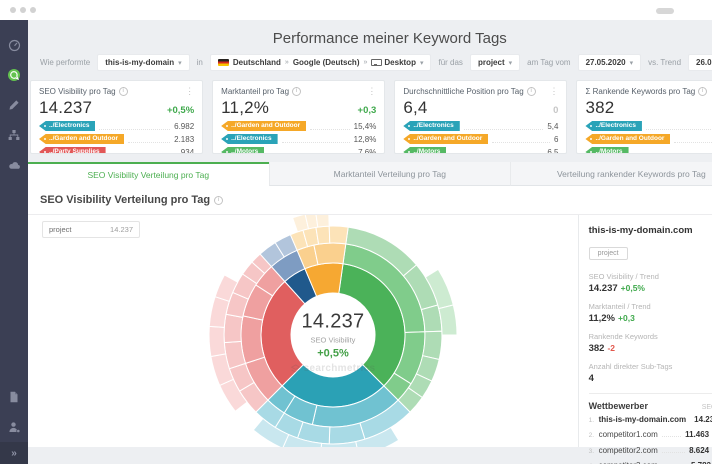  What do you see at coordinates (298, 149) in the screenshot?
I see `kpi-tag-row: ../Motors 7,6%` at bounding box center [298, 149].